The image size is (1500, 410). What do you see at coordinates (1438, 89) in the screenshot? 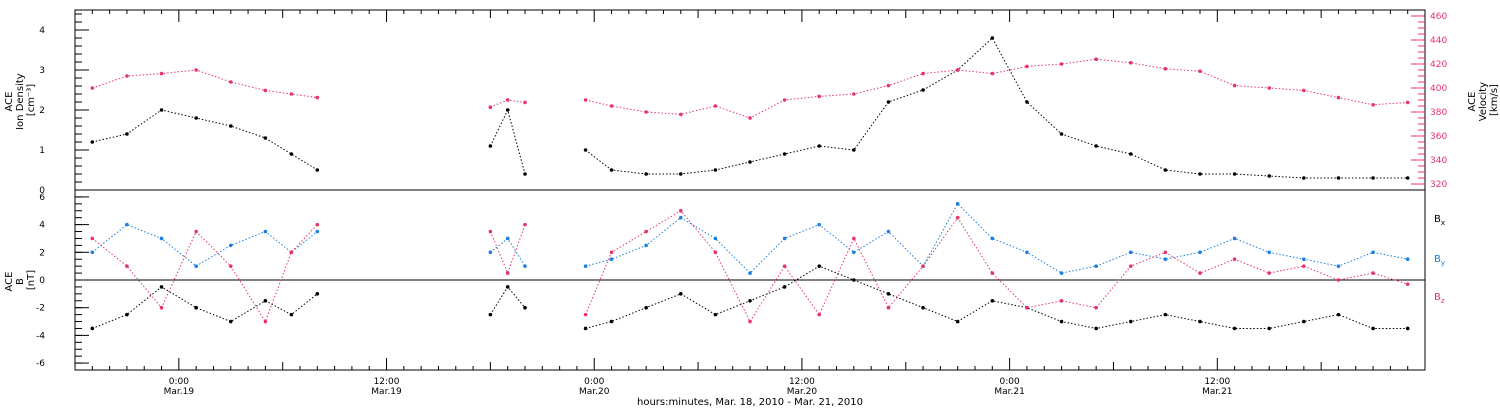
I see `velocity-tick-label: 400` at bounding box center [1438, 89].